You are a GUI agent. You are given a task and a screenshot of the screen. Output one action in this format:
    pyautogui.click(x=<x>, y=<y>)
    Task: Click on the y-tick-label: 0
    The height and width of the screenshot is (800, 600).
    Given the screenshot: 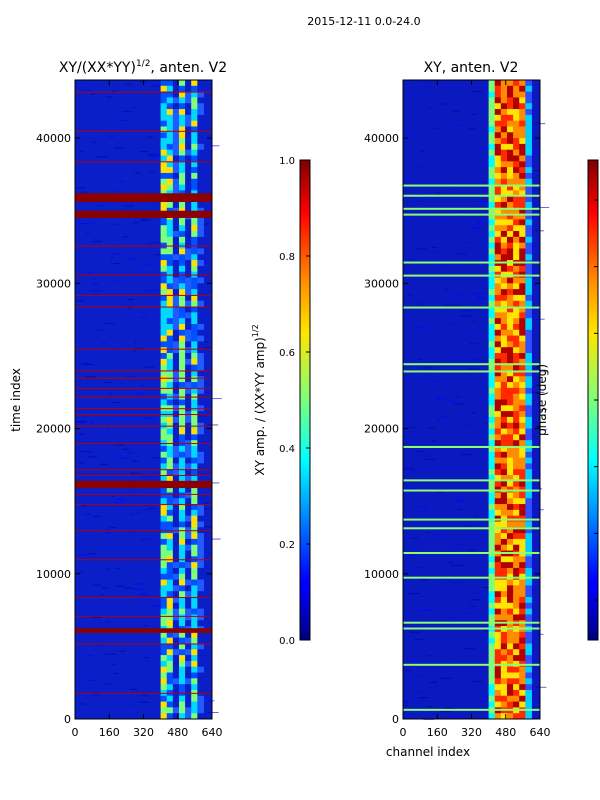 What is the action you would take?
    pyautogui.click(x=395, y=719)
    